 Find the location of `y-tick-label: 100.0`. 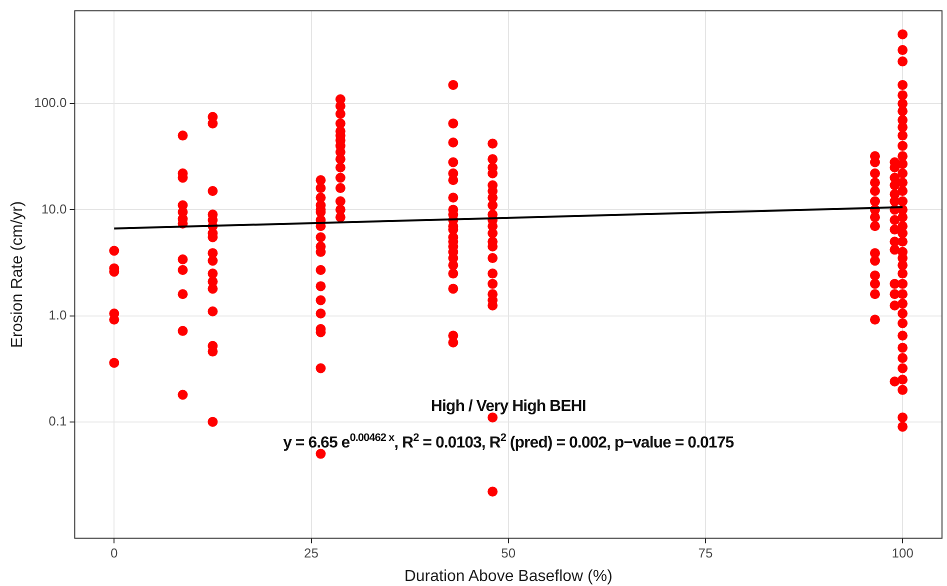

y-tick-label: 100.0 is located at coordinates (50, 102).